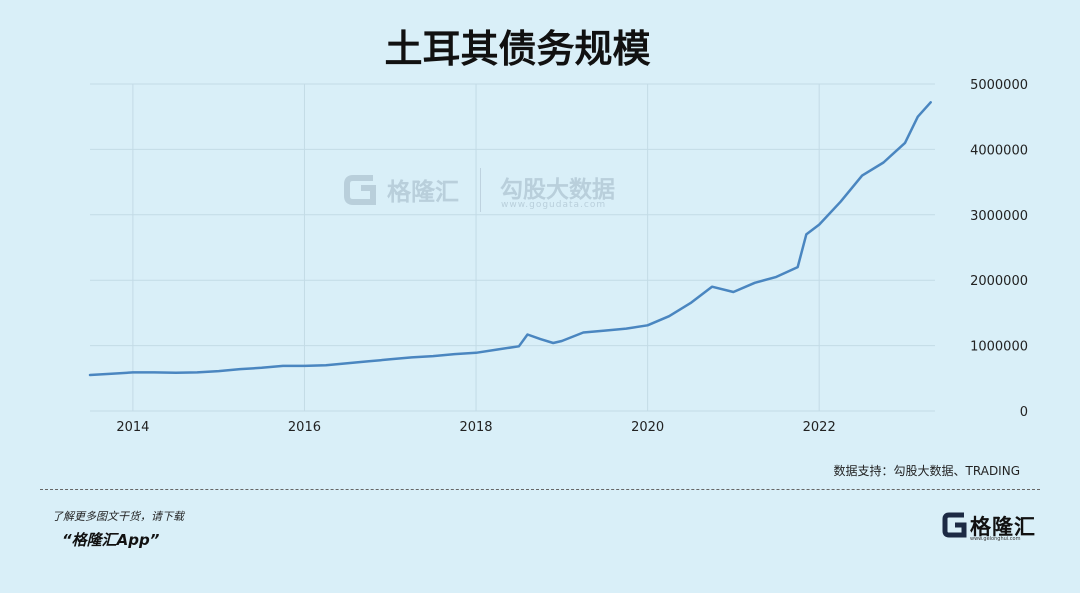 This screenshot has height=593, width=1080. What do you see at coordinates (480, 190) in the screenshot?
I see `watermark-divider` at bounding box center [480, 190].